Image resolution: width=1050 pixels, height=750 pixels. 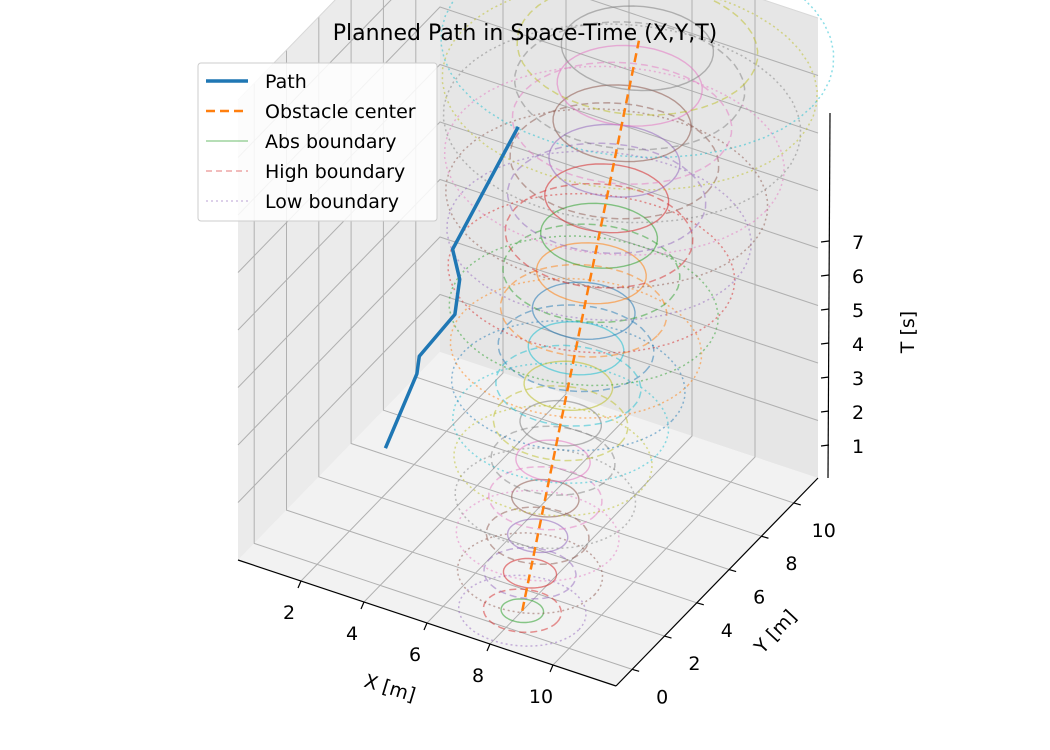 What do you see at coordinates (908, 332) in the screenshot?
I see `z-axis-label: T [s]` at bounding box center [908, 332].